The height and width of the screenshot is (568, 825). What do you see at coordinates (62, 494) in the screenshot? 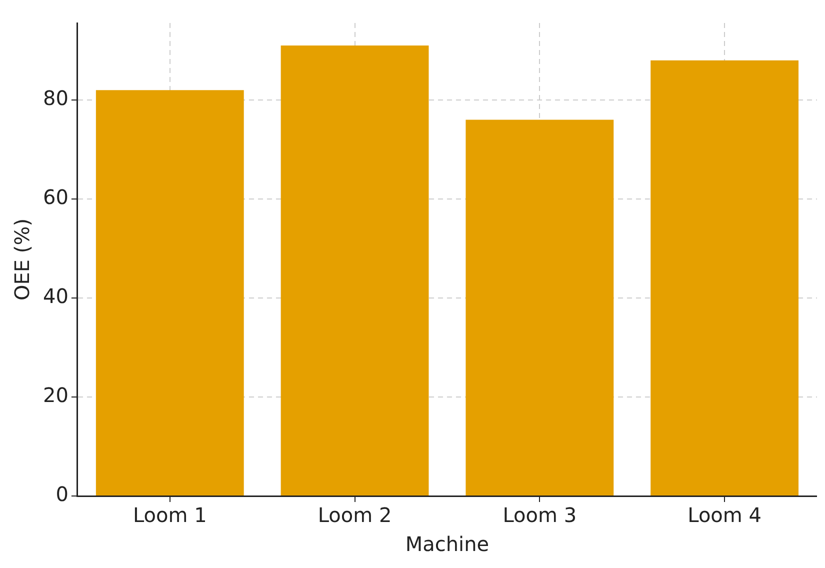
I see `y-tick-label: 0` at bounding box center [62, 494].